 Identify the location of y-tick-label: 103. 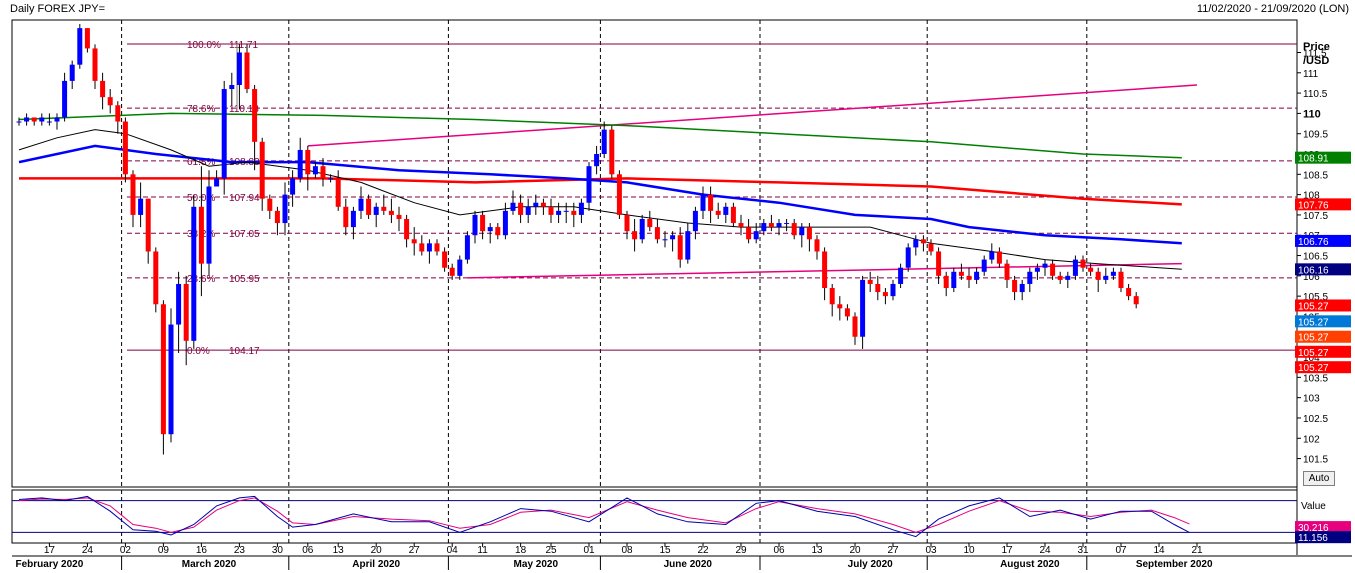
(1311, 399).